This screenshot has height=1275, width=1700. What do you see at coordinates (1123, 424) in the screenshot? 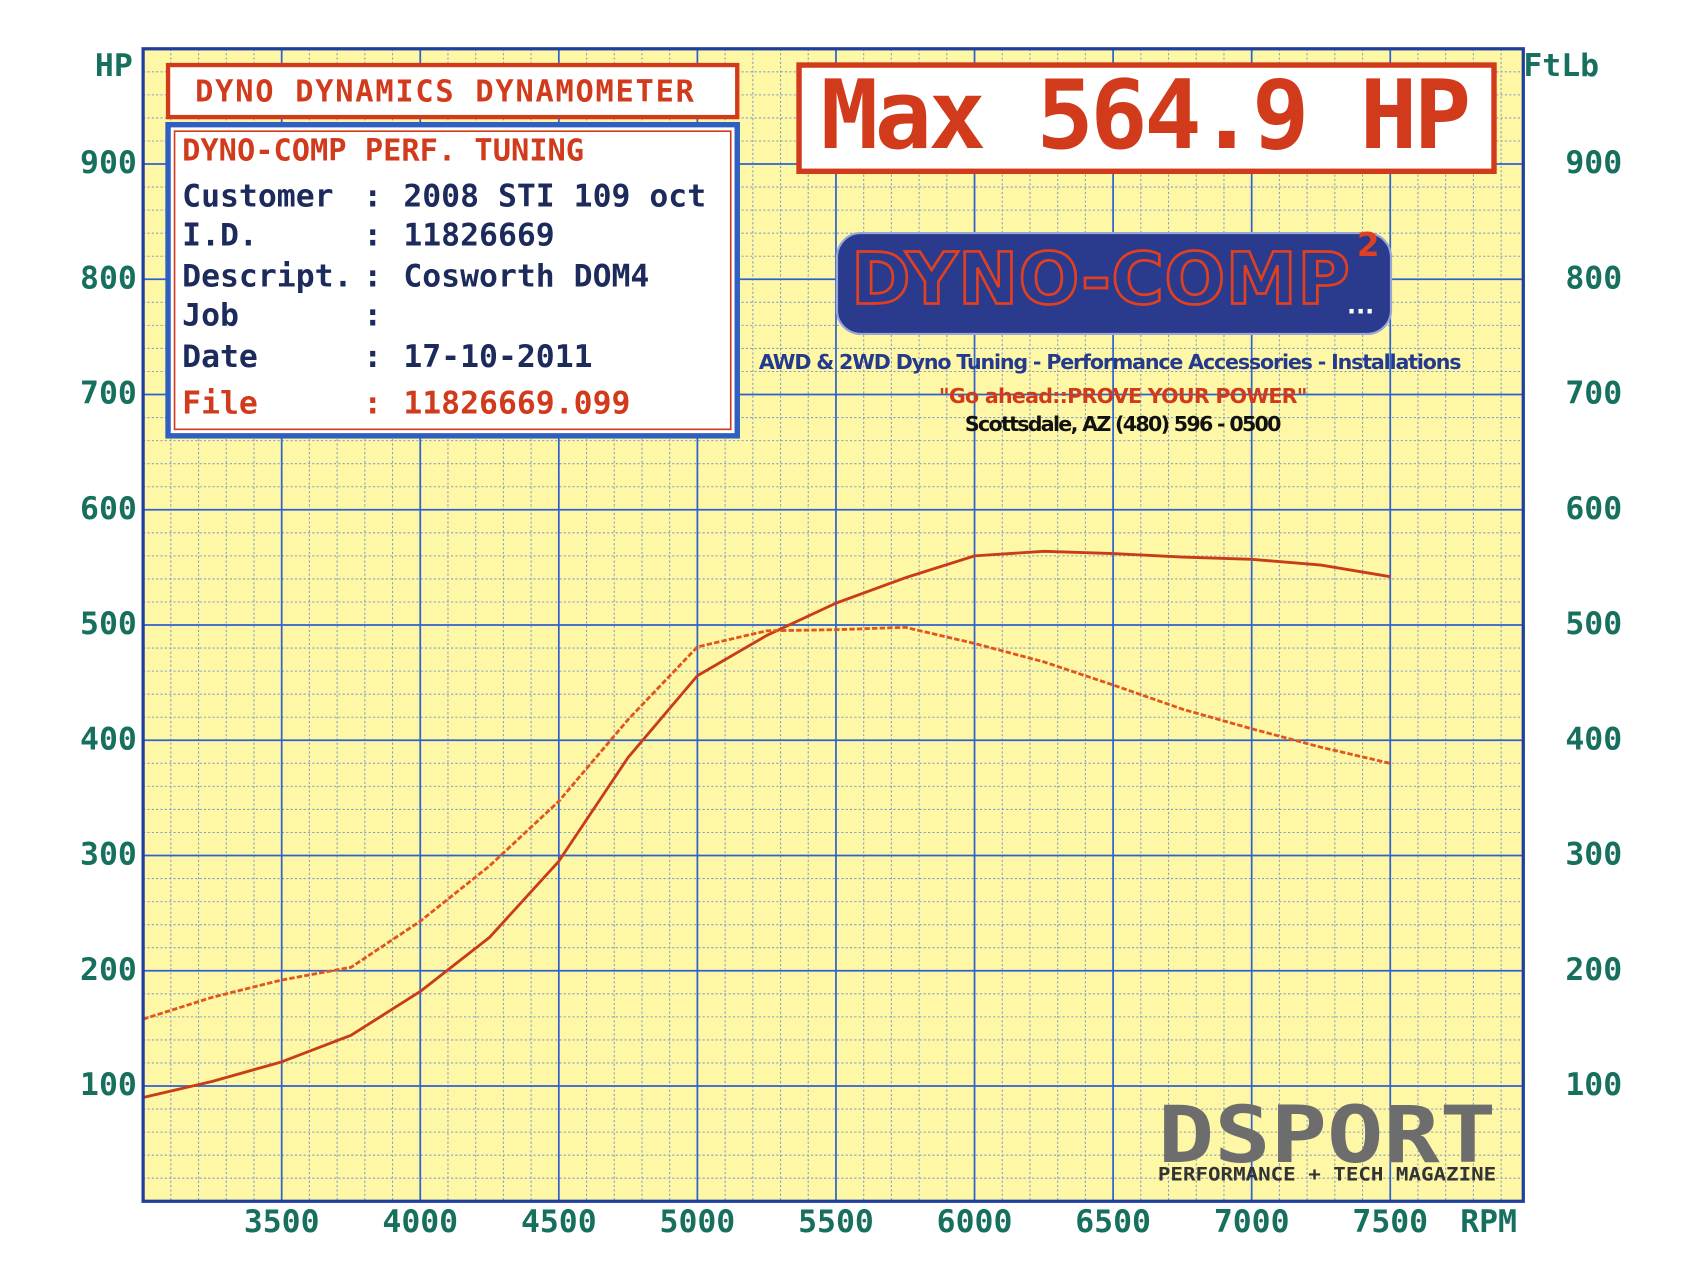
I see `logo-contact: Scottsdale, AZ (480) 596 - 0500` at bounding box center [1123, 424].